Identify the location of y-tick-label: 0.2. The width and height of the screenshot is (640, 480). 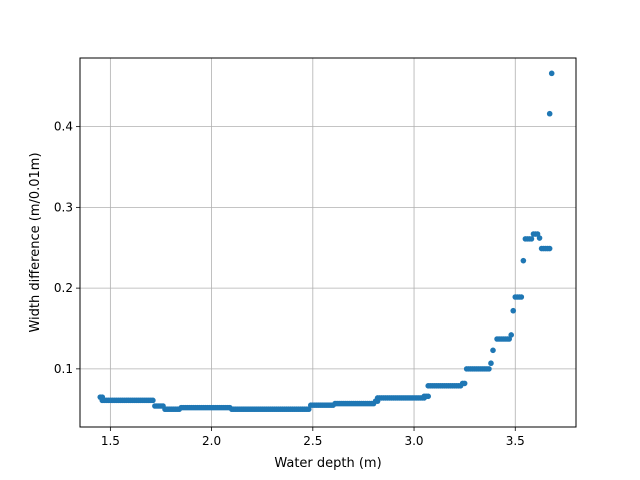
(63, 288).